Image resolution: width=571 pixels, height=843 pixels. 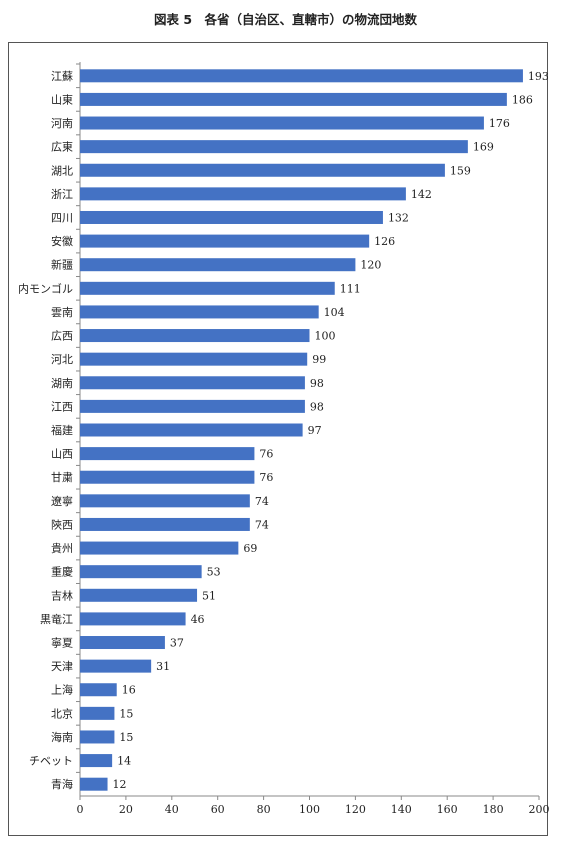 What do you see at coordinates (62, 406) in the screenshot?
I see `category-label: 江西` at bounding box center [62, 406].